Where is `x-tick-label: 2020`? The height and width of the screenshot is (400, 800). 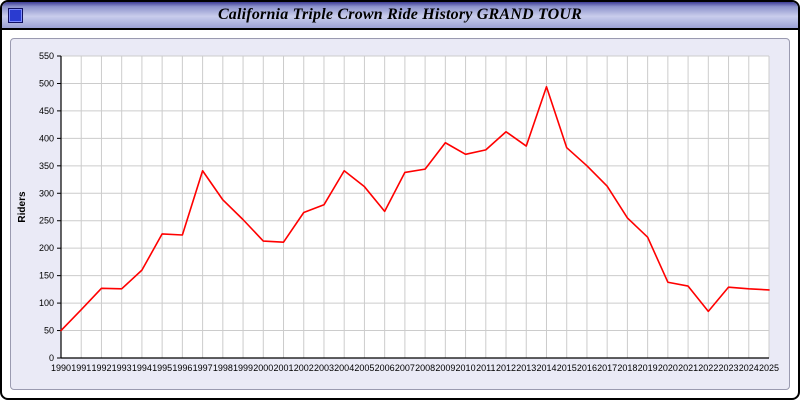
x-tick-label: 2020 is located at coordinates (668, 368).